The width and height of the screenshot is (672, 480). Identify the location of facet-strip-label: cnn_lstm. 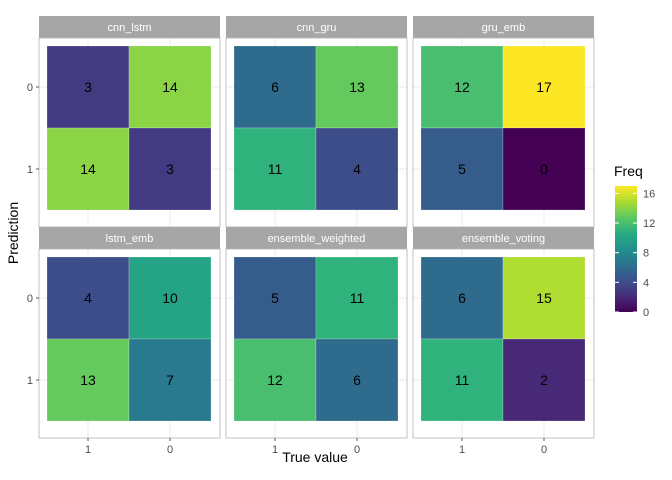
(129, 28).